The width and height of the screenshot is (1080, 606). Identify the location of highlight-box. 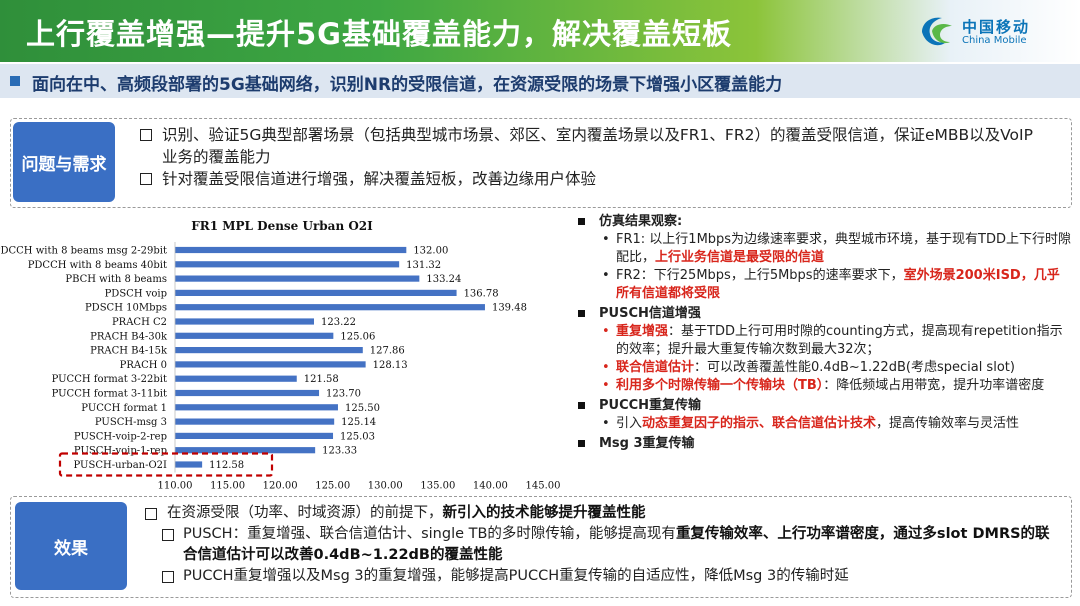
(166, 464).